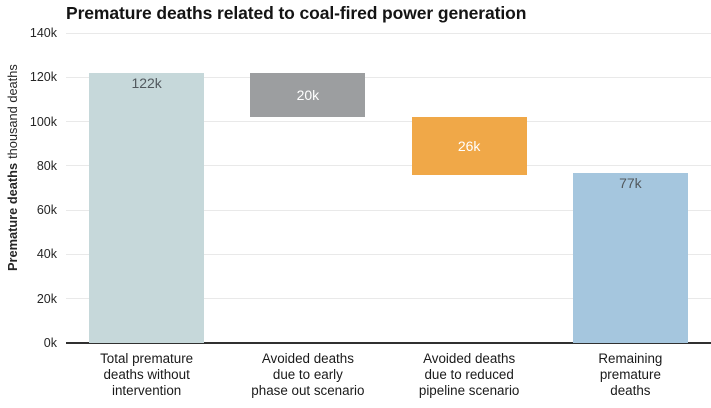 This screenshot has width=711, height=408. What do you see at coordinates (43, 77) in the screenshot?
I see `y-tick-label: 120k` at bounding box center [43, 77].